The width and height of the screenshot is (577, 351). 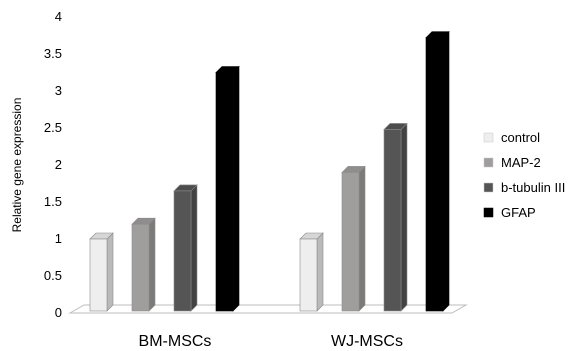 What do you see at coordinates (143, 264) in the screenshot?
I see `bar-map-2-bm-mscs` at bounding box center [143, 264].